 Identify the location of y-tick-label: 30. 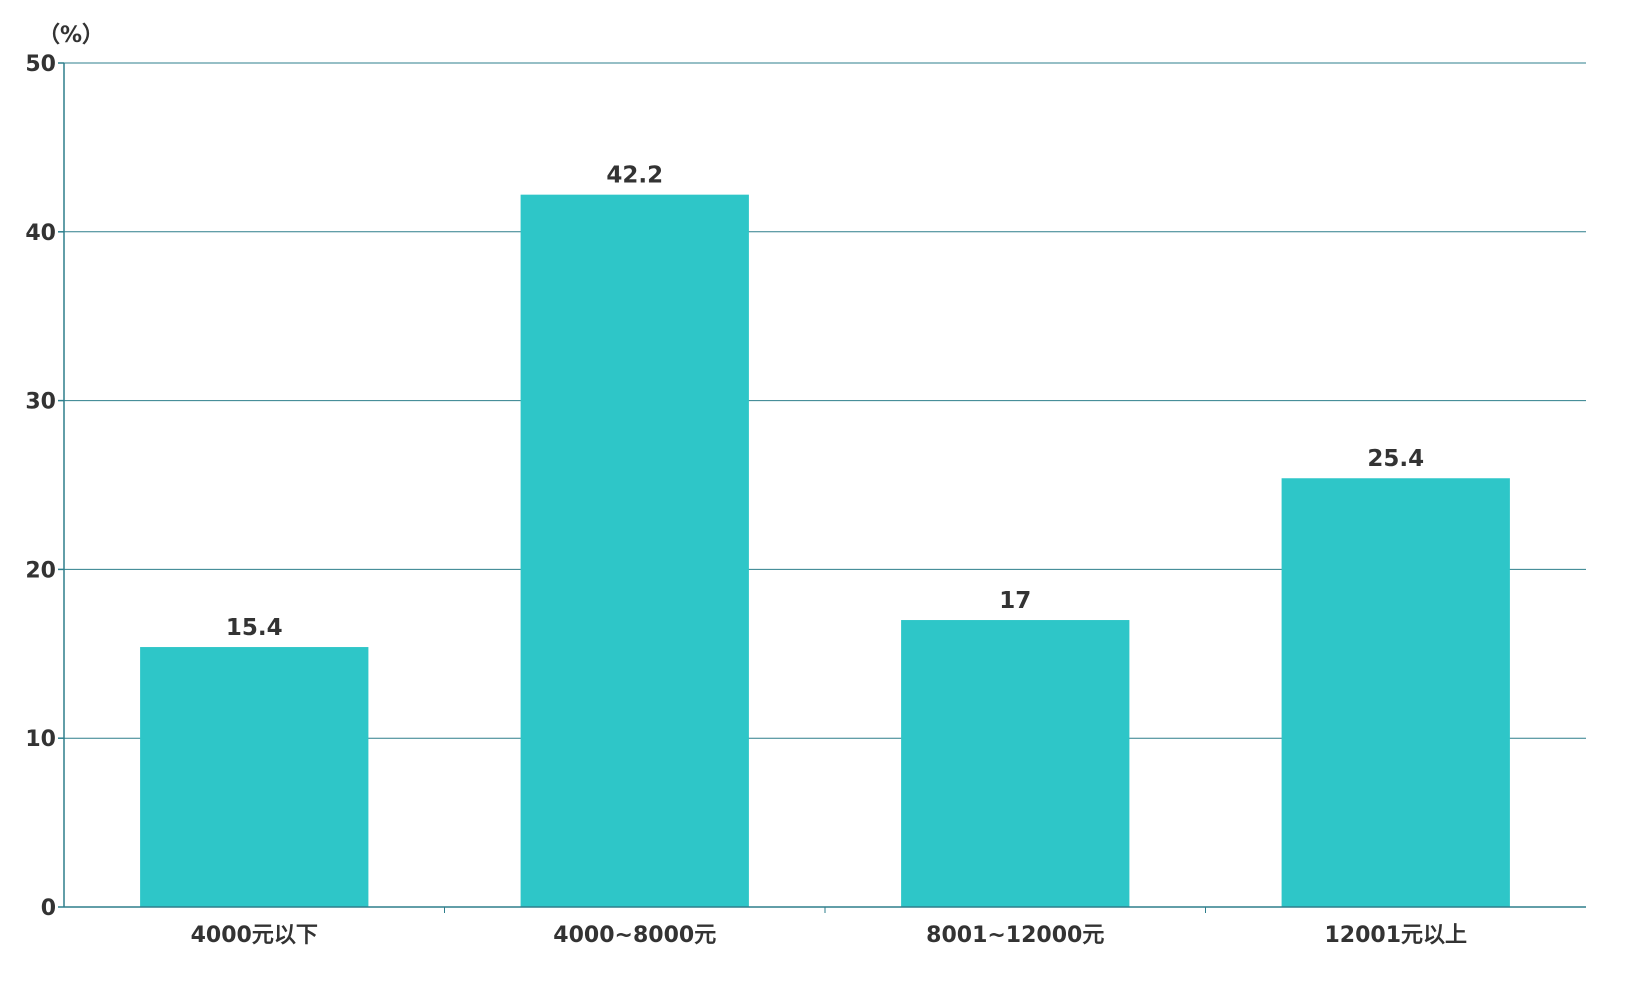
(40, 402).